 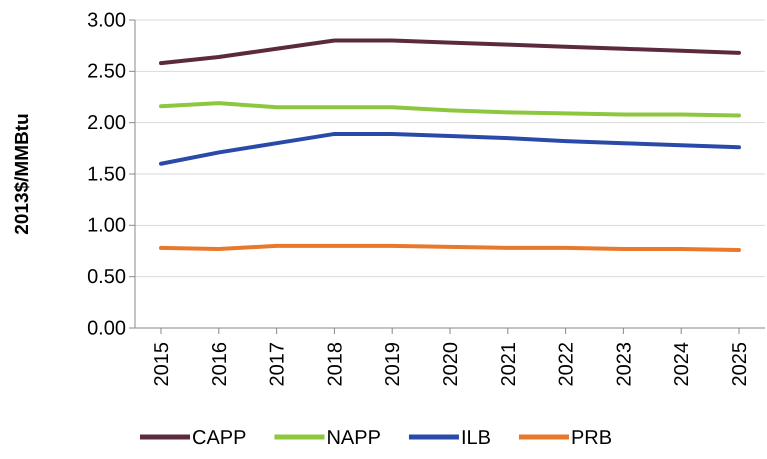 I want to click on x-tick-label: 2019, so click(x=393, y=364).